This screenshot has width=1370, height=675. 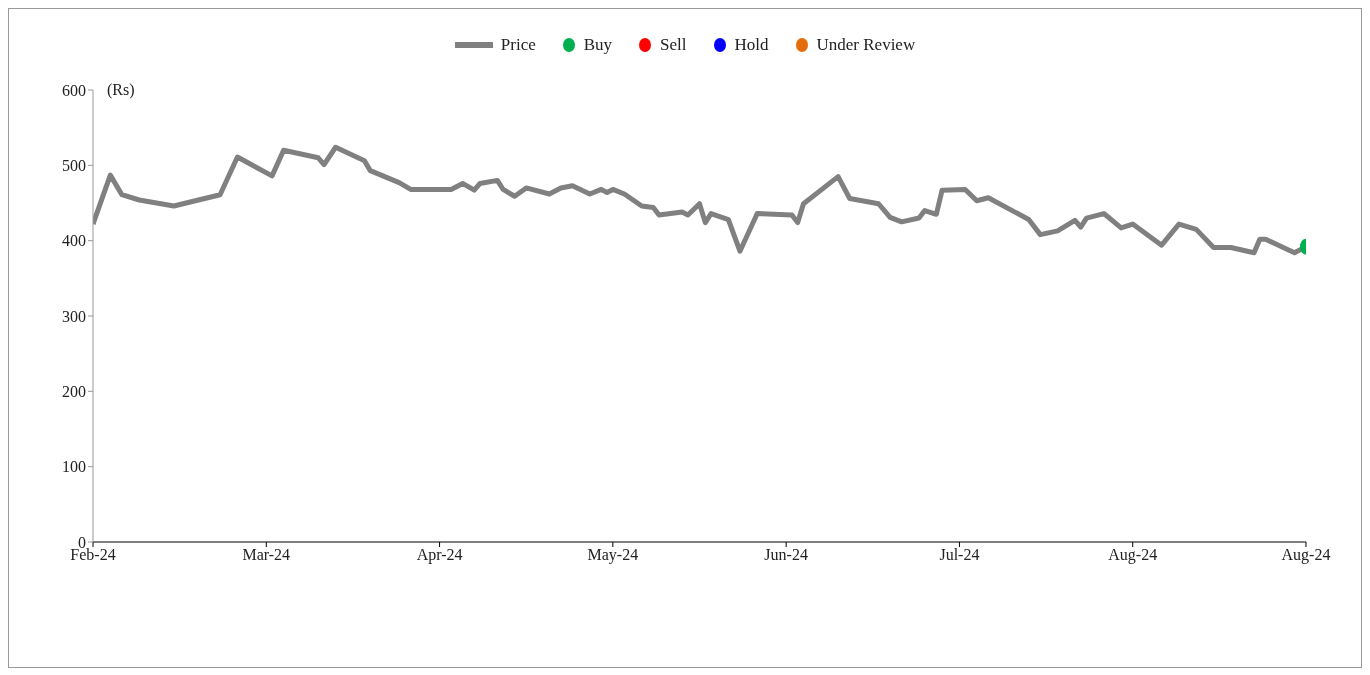 What do you see at coordinates (613, 555) in the screenshot?
I see `x-tick-label: May-24` at bounding box center [613, 555].